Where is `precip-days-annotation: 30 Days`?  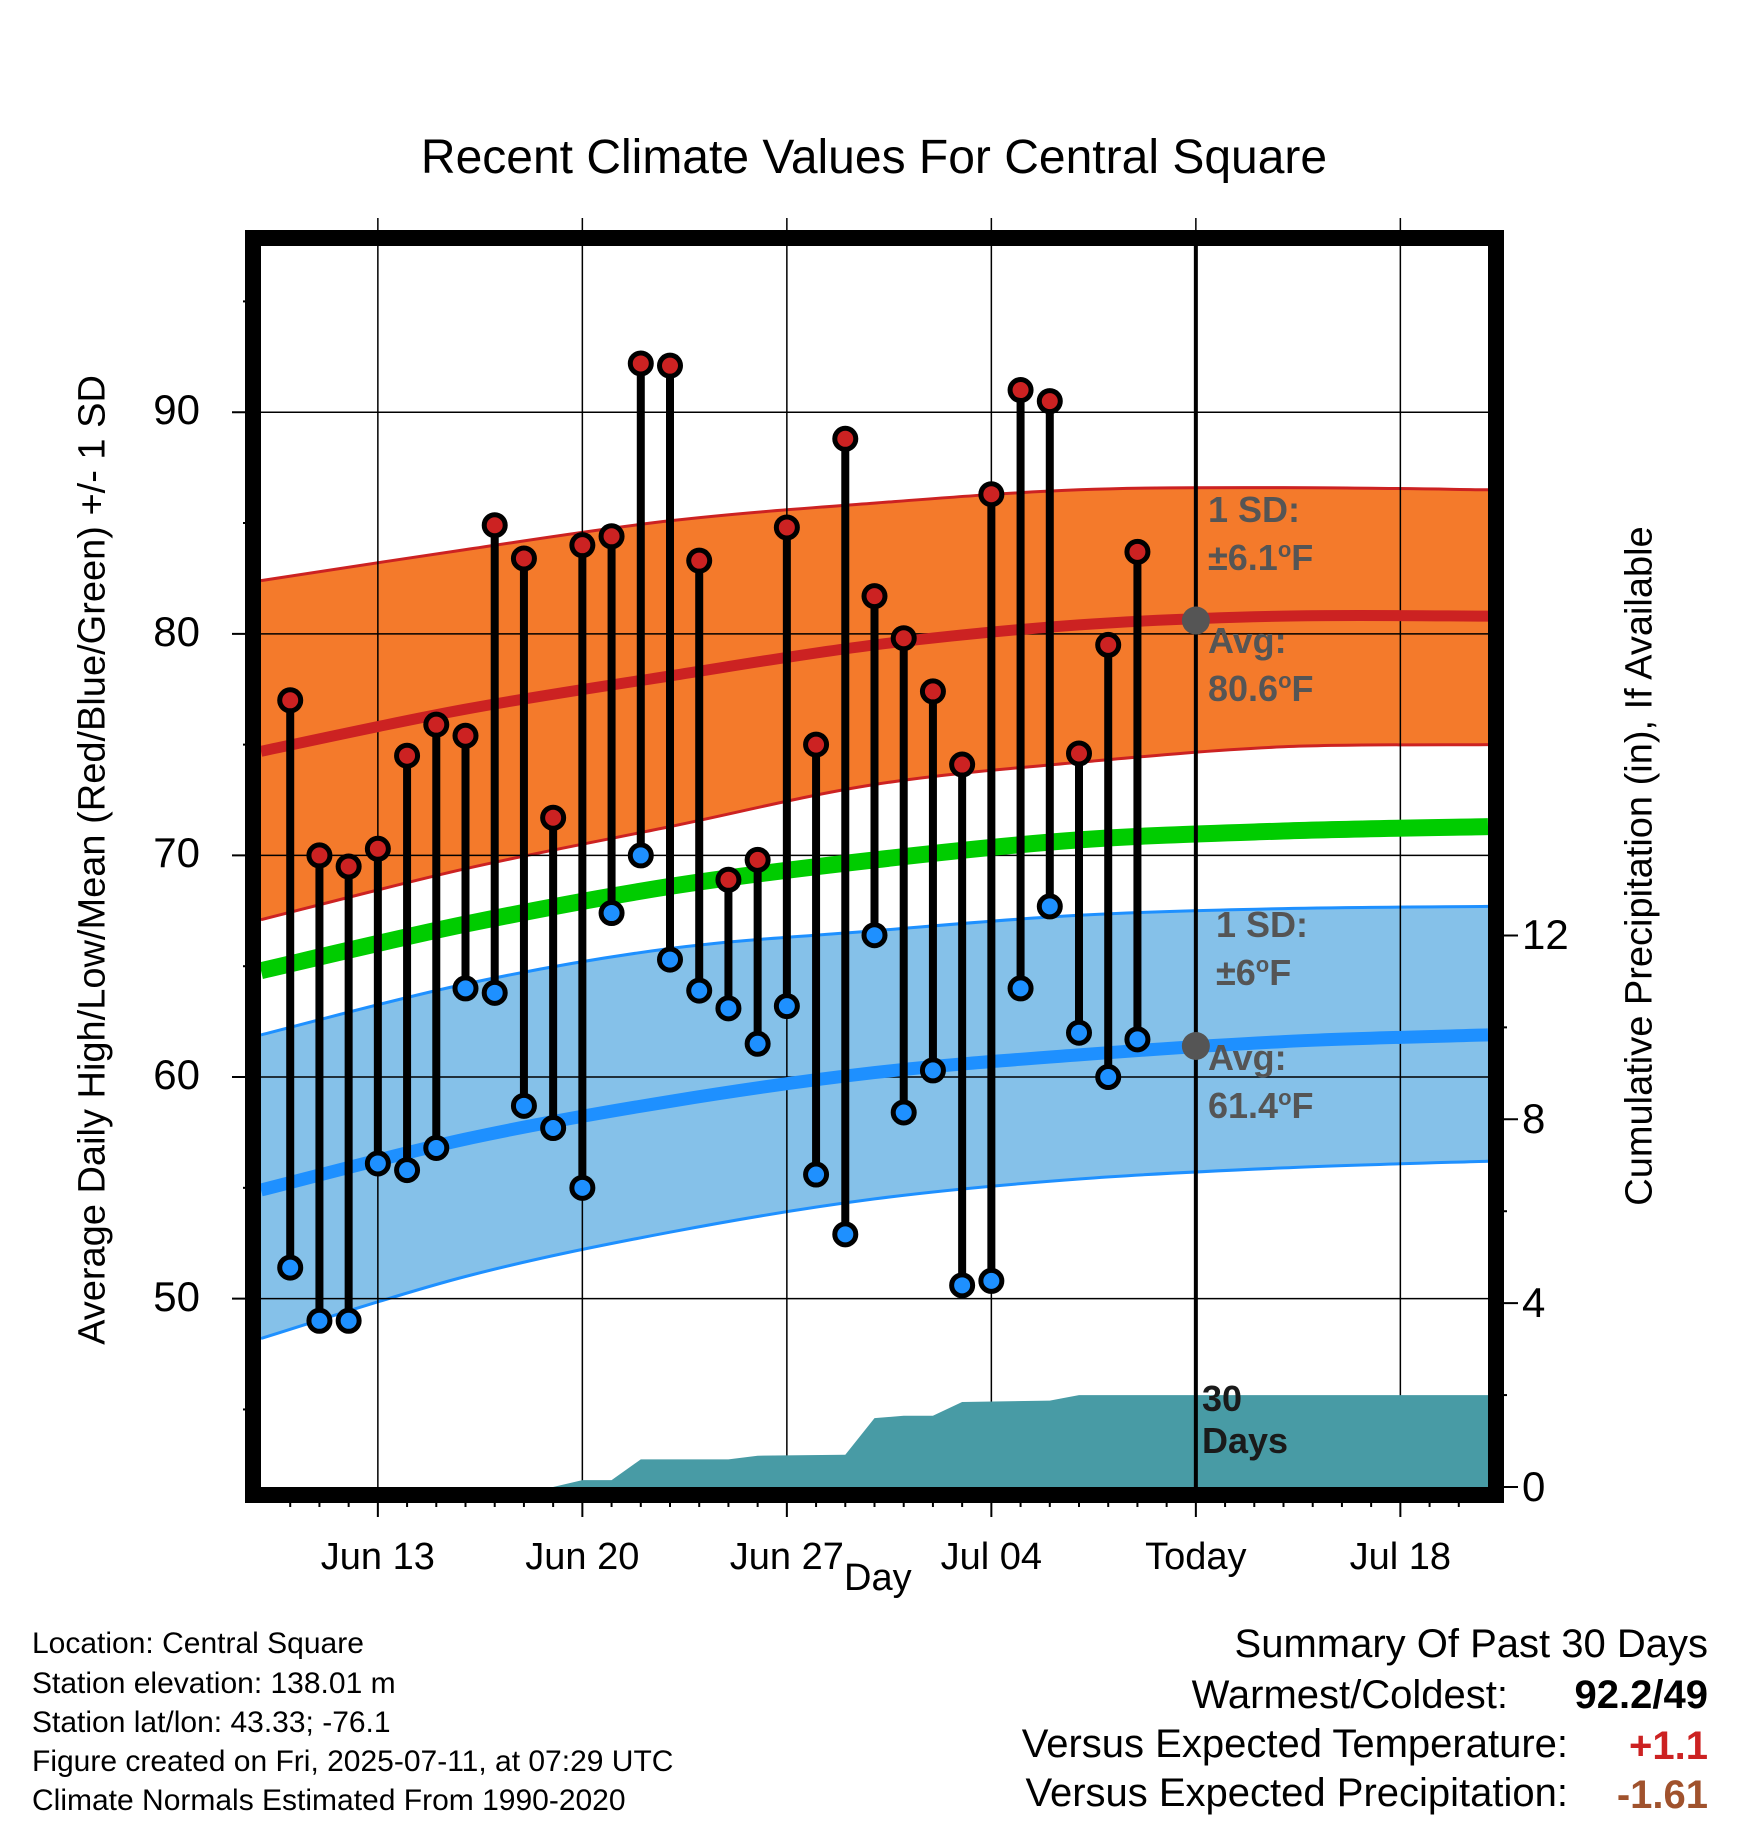 precip-days-annotation: 30 Days is located at coordinates (1245, 1420).